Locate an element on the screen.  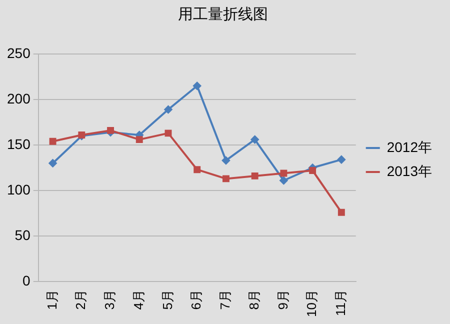
x-tick-label: 7月 is located at coordinates (225, 300).